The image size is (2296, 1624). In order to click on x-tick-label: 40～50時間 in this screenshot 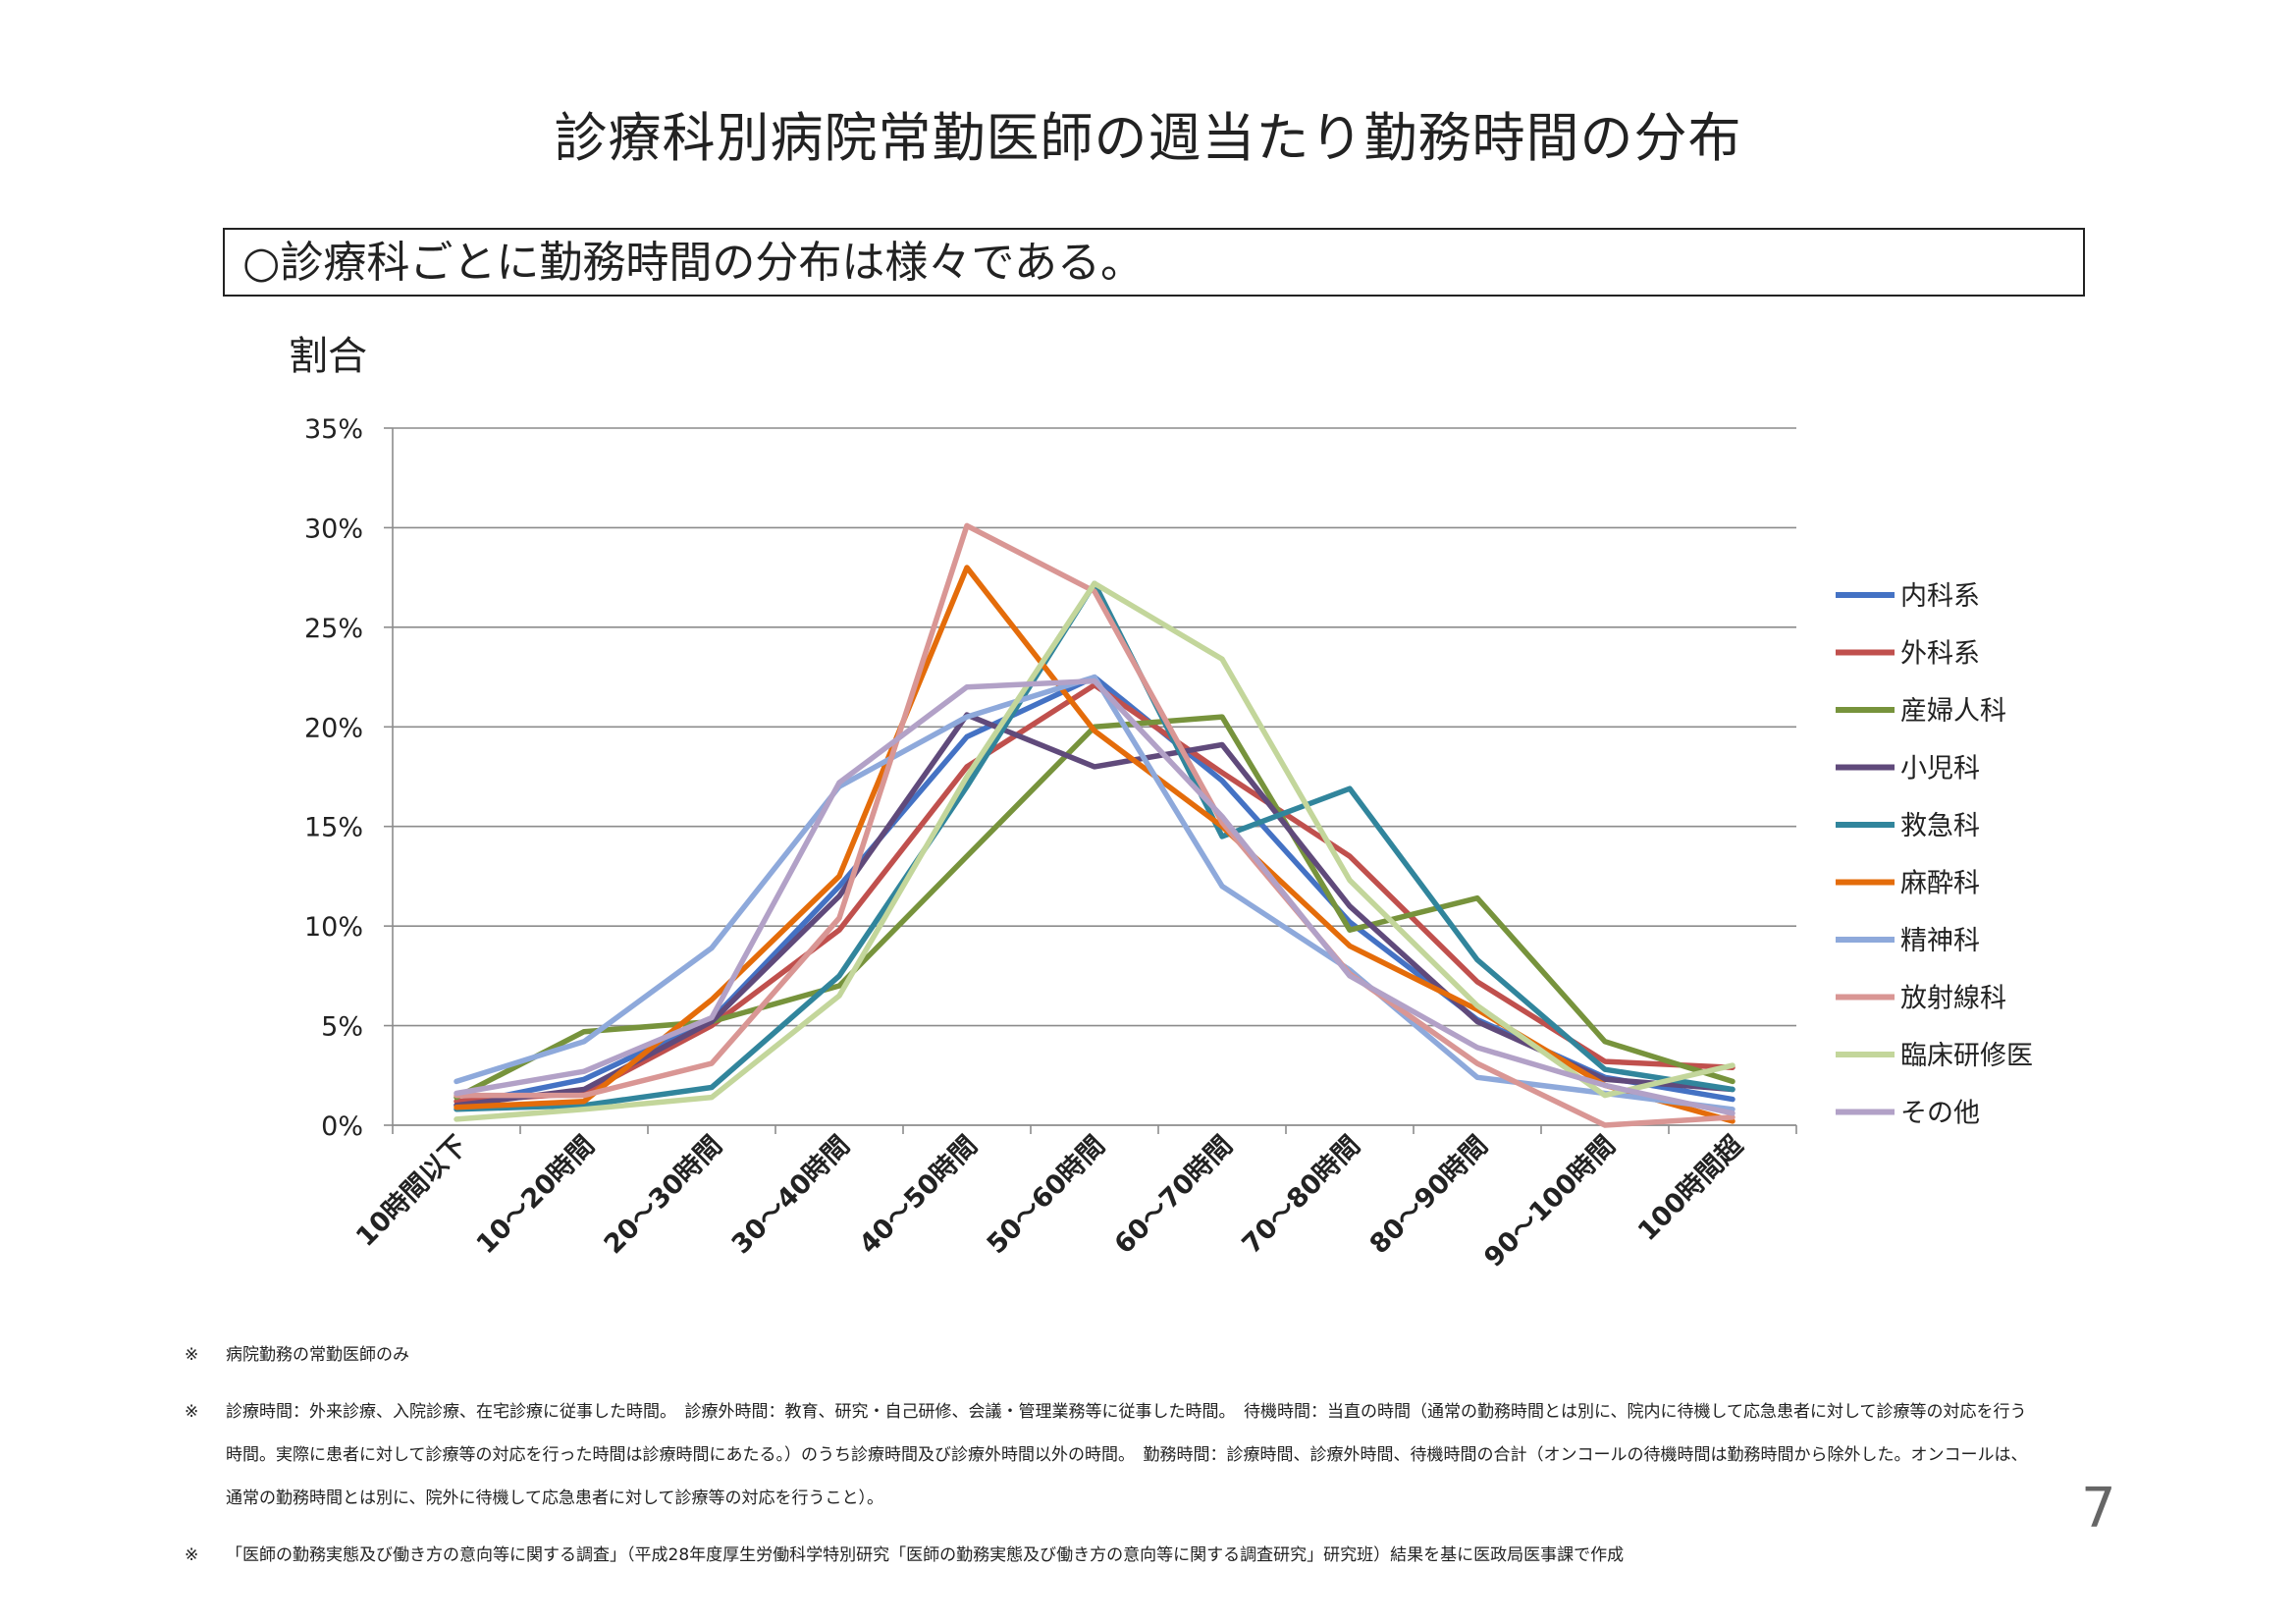, I will do `click(919, 1195)`.